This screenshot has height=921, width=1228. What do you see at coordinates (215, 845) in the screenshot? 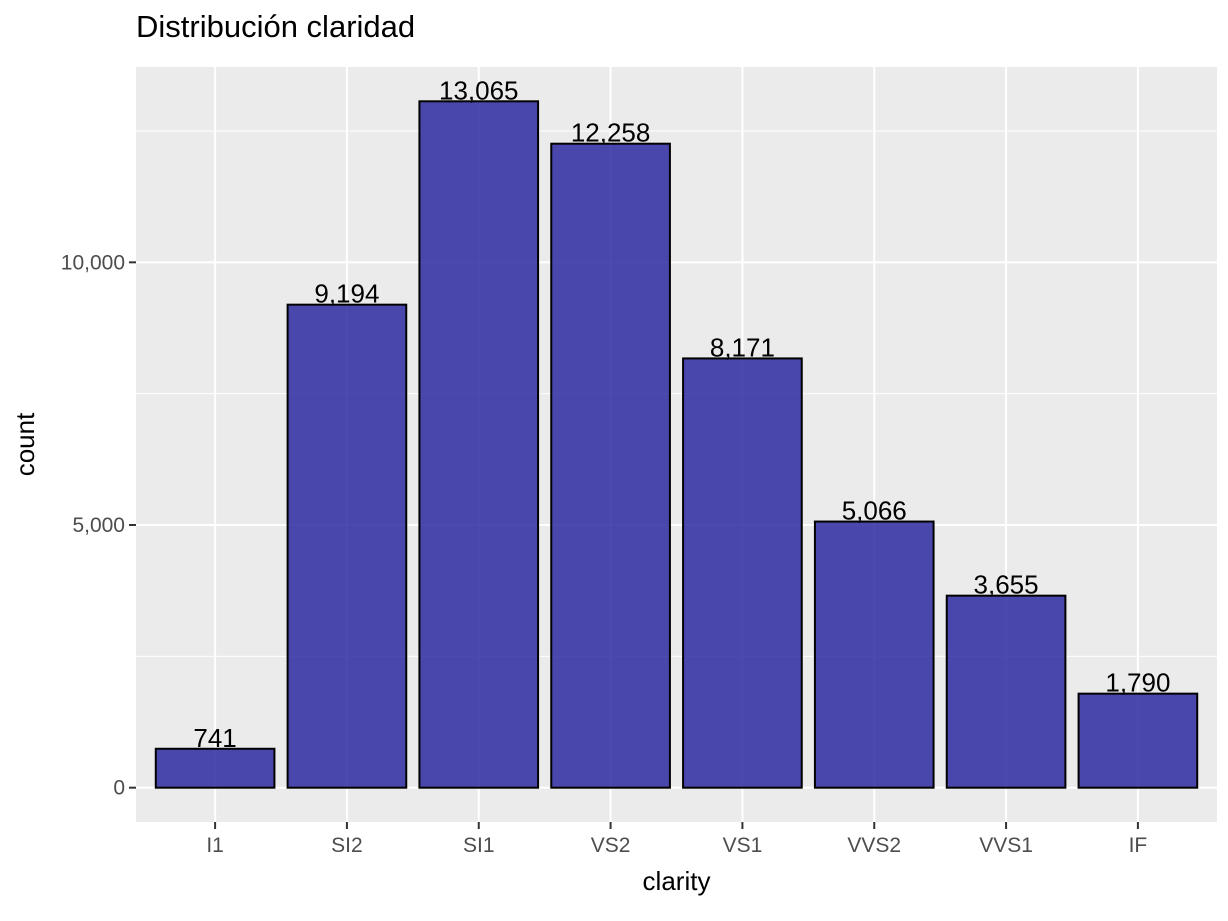
I see `x-tick-label-i1: I1` at bounding box center [215, 845].